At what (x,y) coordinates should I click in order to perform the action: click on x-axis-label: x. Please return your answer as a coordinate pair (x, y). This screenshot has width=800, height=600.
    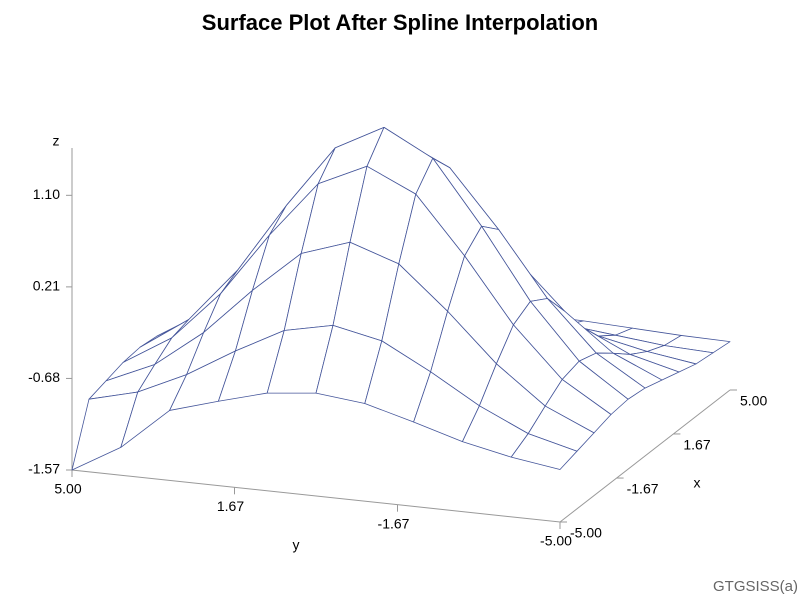
    Looking at the image, I should click on (697, 483).